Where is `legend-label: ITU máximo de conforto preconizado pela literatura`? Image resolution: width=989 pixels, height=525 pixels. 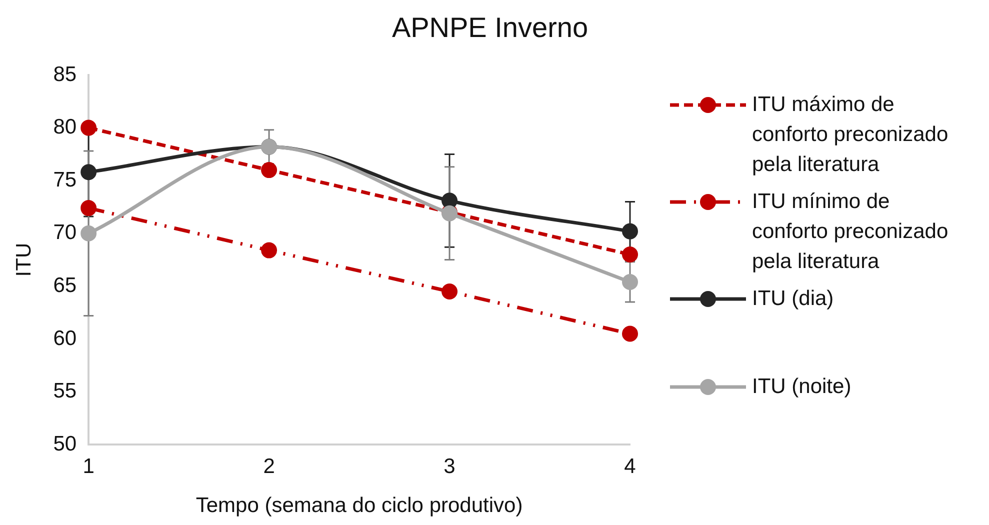
legend-label: ITU máximo de conforto preconizado pela literatura is located at coordinates (851, 135).